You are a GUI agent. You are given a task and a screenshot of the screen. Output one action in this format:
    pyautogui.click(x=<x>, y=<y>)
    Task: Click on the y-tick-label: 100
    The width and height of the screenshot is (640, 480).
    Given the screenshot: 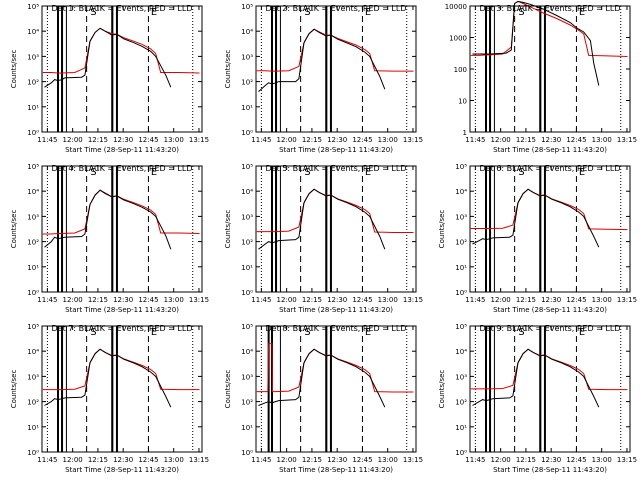 What is the action you would take?
    pyautogui.click(x=460, y=70)
    